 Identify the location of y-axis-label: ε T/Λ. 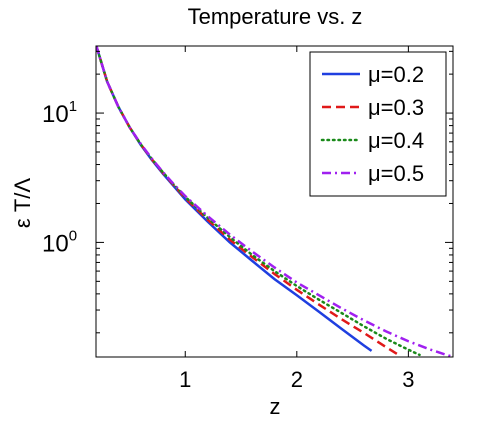
(22, 203).